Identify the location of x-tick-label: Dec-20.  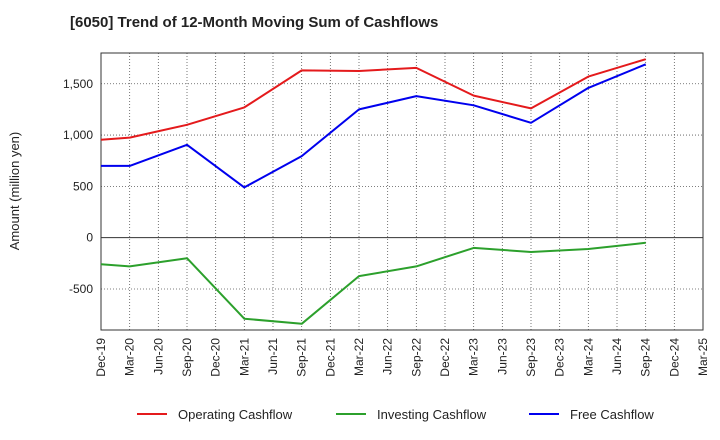
(216, 357).